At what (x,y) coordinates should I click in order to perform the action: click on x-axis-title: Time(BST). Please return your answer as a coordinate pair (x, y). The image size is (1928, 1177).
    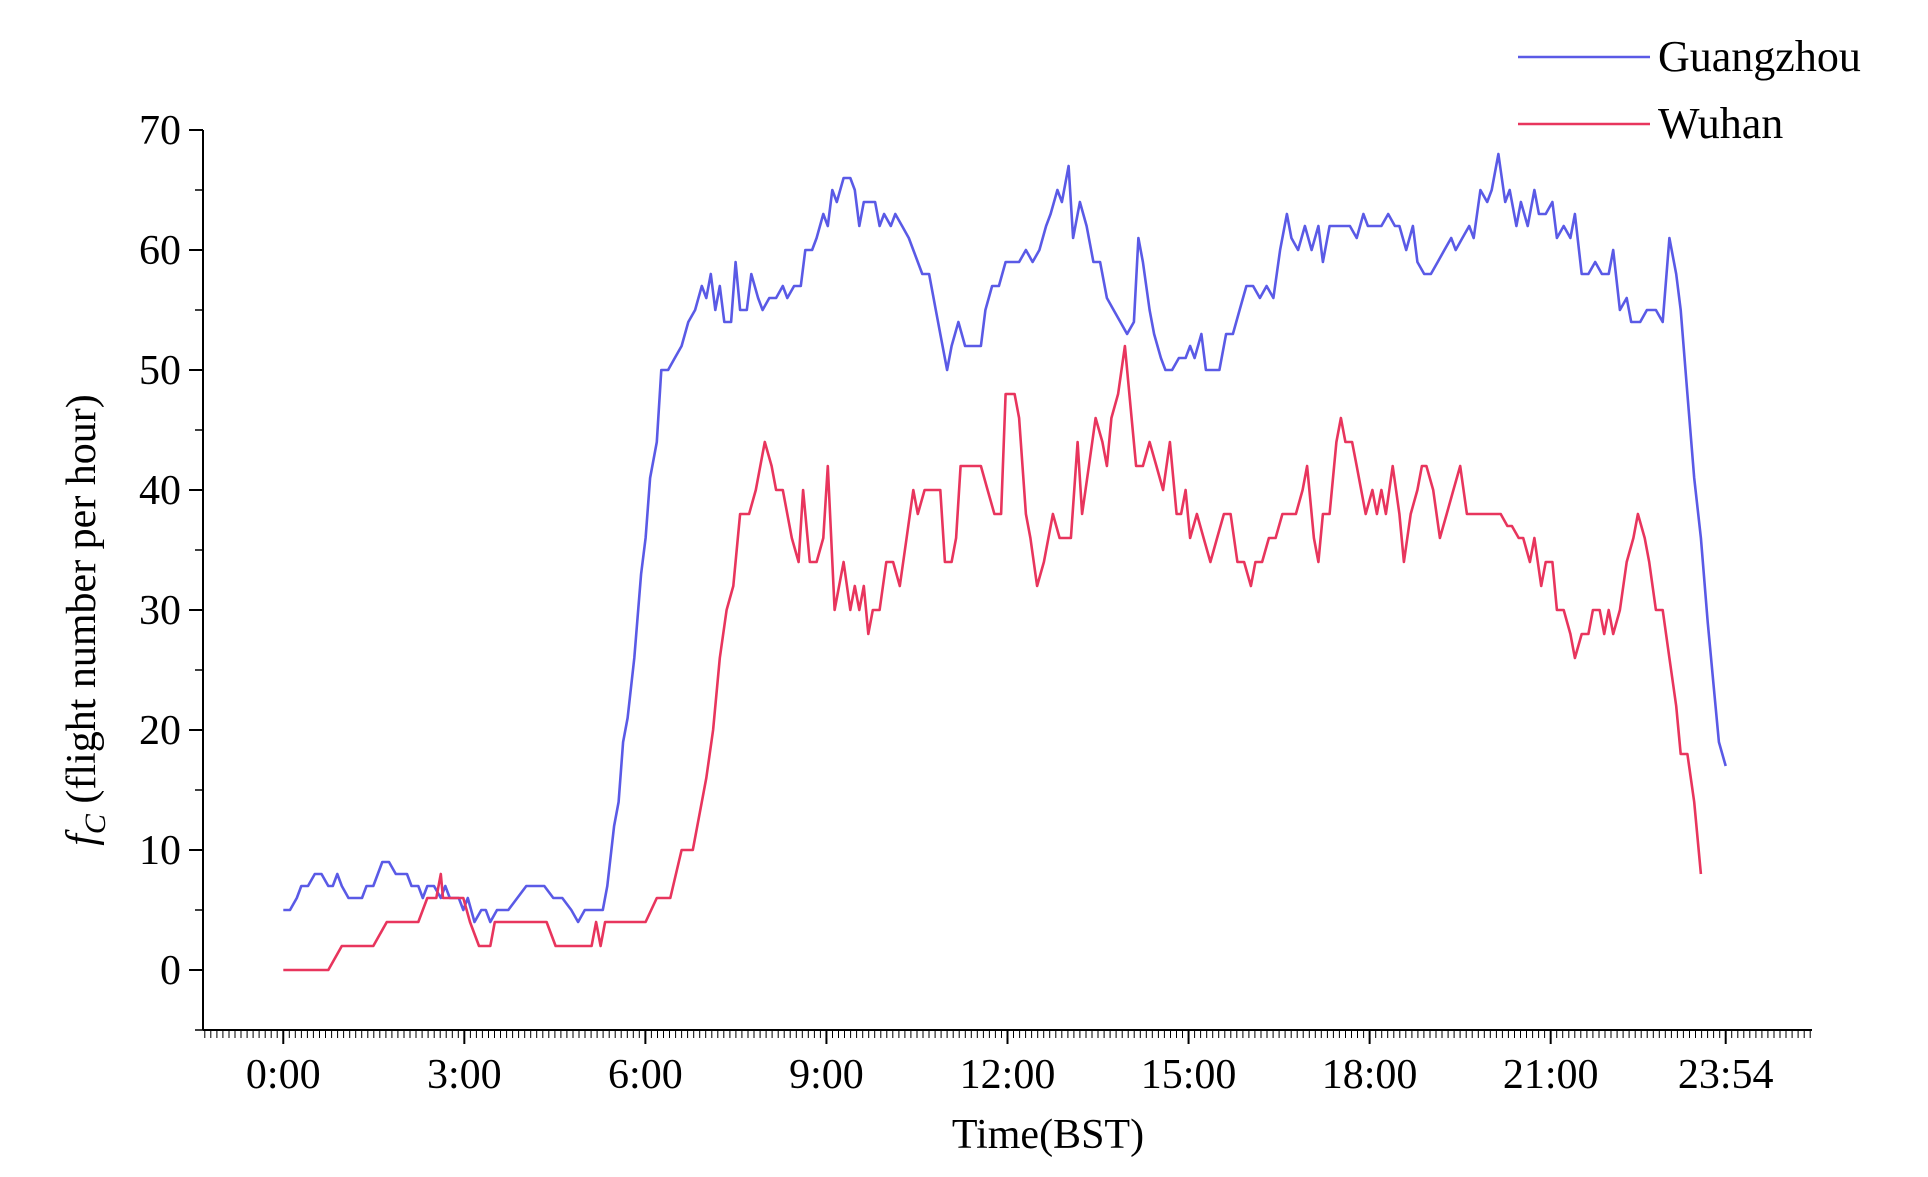
    Looking at the image, I should click on (1048, 1135).